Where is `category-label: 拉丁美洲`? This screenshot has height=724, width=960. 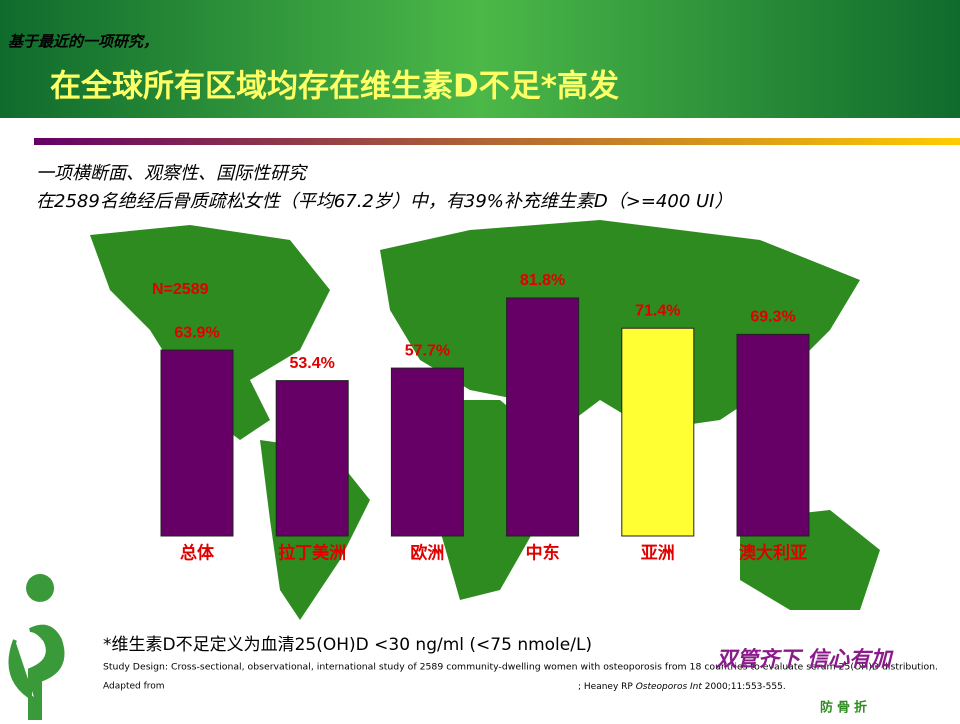
category-label: 拉丁美洲 is located at coordinates (312, 552).